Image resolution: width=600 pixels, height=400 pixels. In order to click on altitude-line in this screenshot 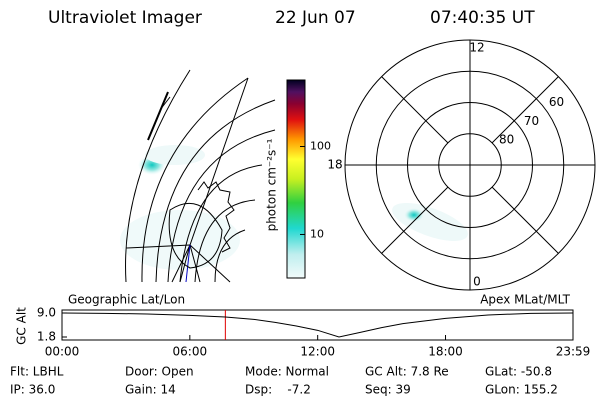, I will do `click(317, 325)`.